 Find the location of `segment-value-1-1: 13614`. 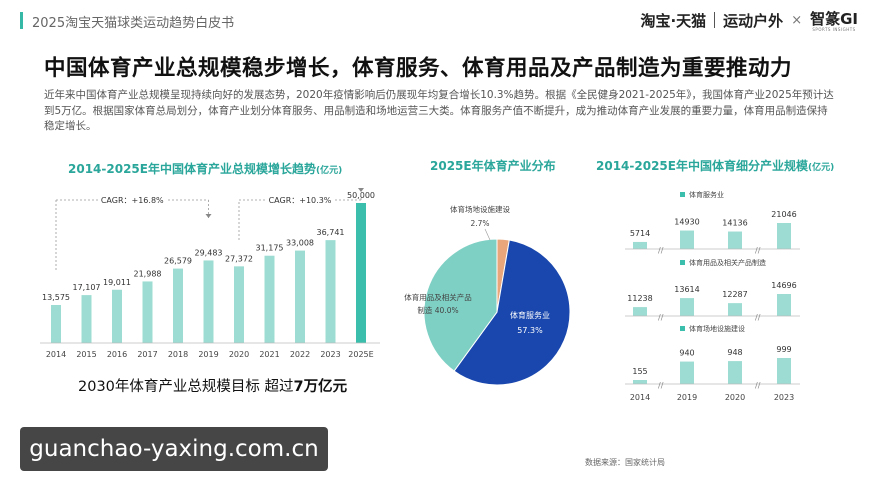

segment-value-1-1: 13614 is located at coordinates (686, 289).